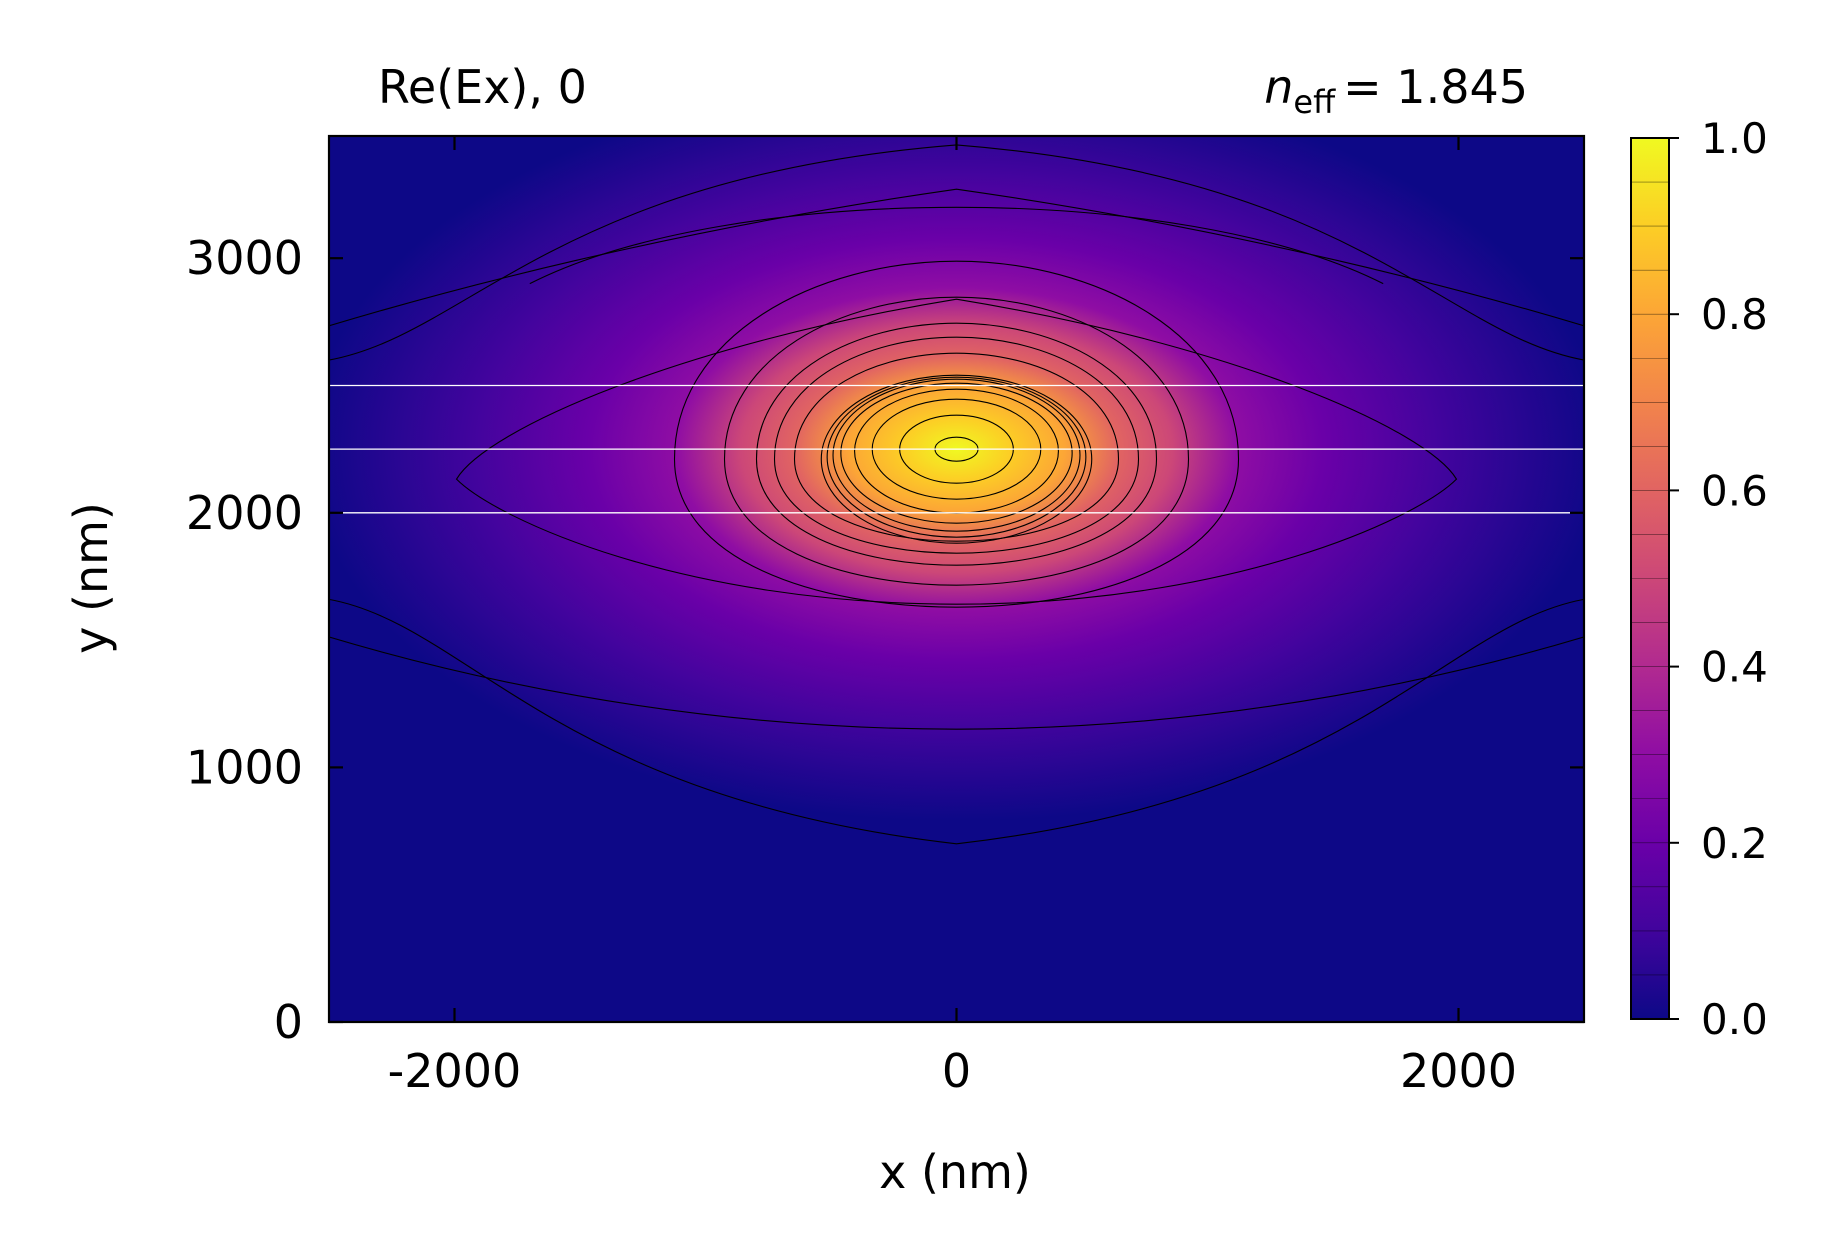 This screenshot has width=1831, height=1254. I want to click on colorbar-tick-label: 0.0, so click(1734, 1019).